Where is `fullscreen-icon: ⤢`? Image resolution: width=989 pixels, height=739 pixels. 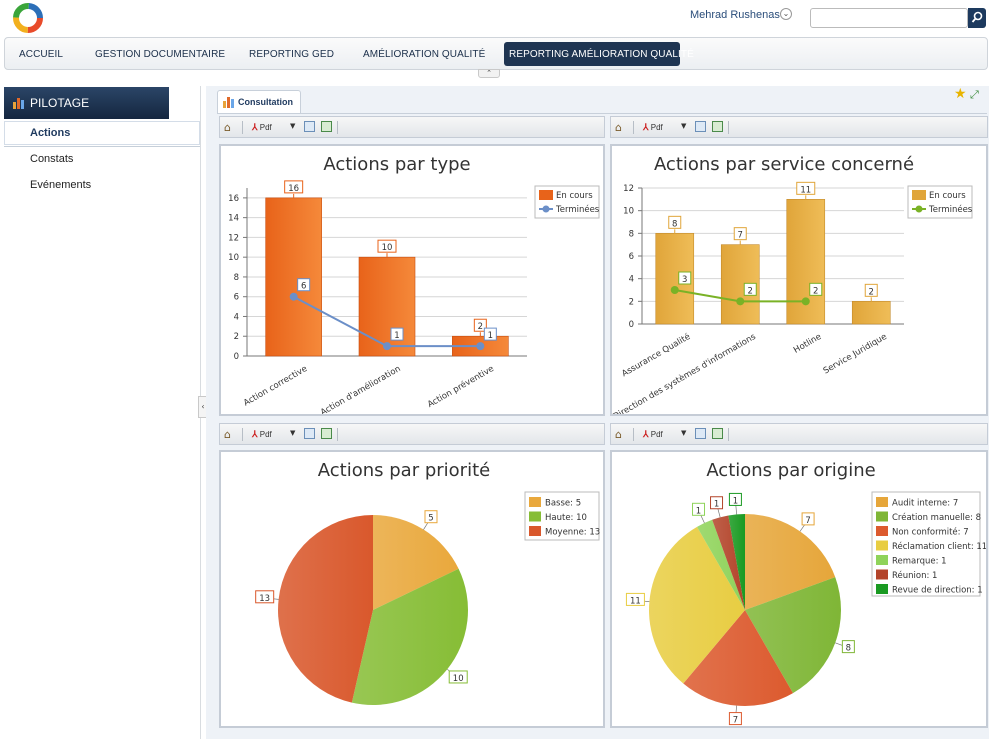
fullscreen-icon: ⤢ is located at coordinates (974, 94).